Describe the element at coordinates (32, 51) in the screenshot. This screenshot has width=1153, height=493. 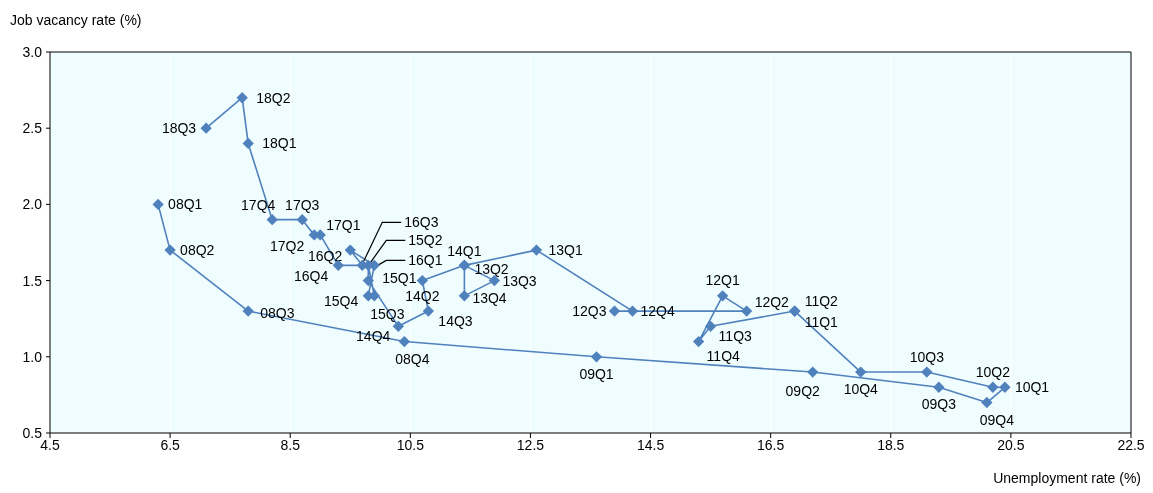
I see `y-tick-label: 3.0` at that location.